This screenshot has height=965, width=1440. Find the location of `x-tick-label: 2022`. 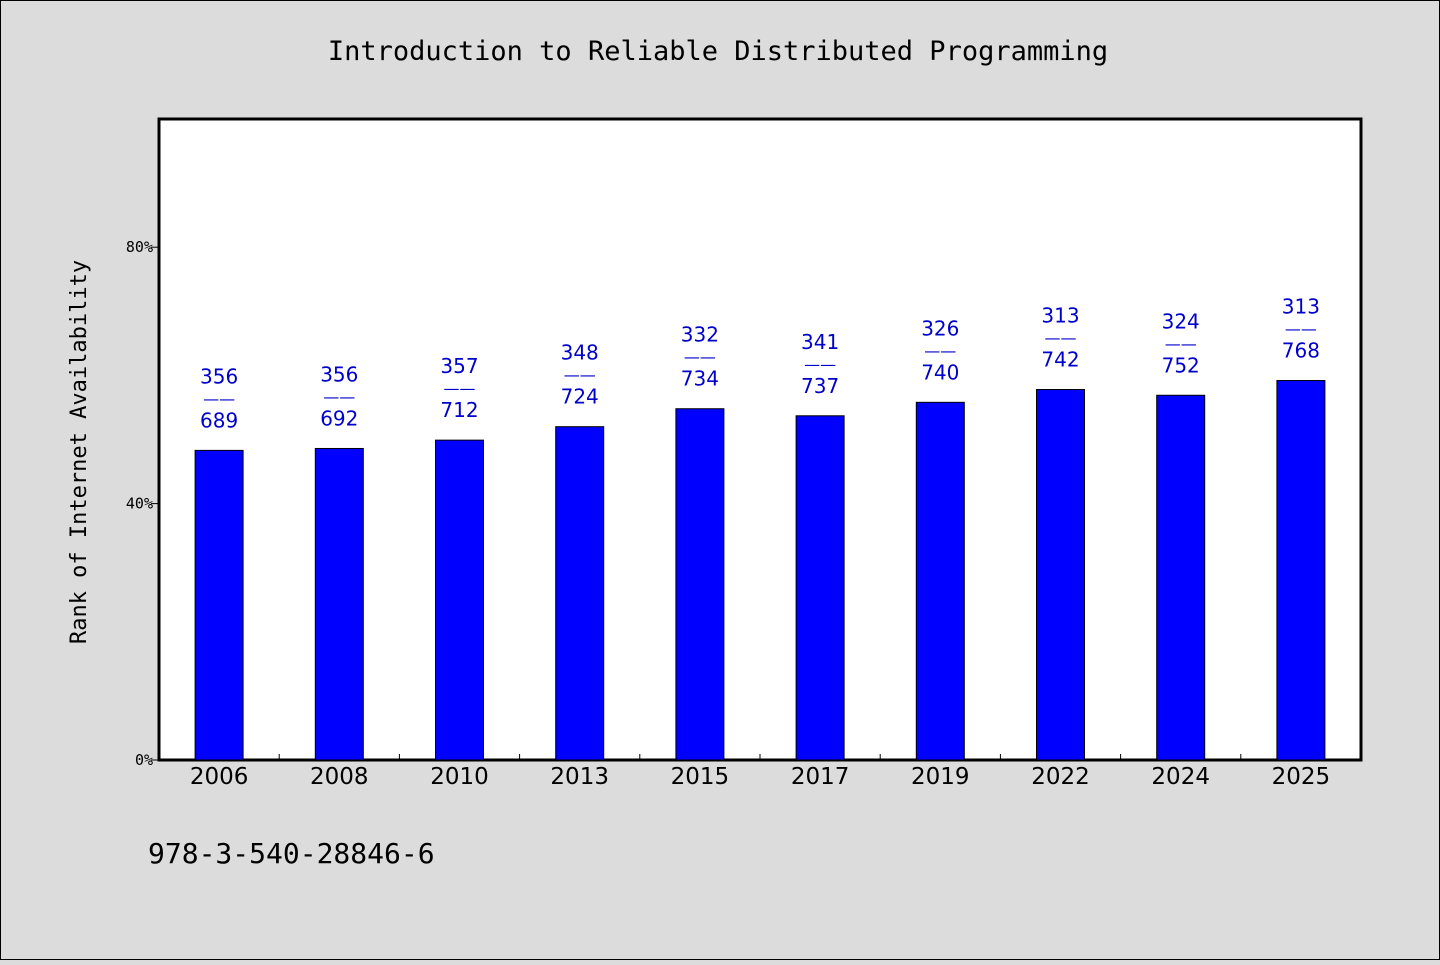

x-tick-label: 2022 is located at coordinates (1060, 777).